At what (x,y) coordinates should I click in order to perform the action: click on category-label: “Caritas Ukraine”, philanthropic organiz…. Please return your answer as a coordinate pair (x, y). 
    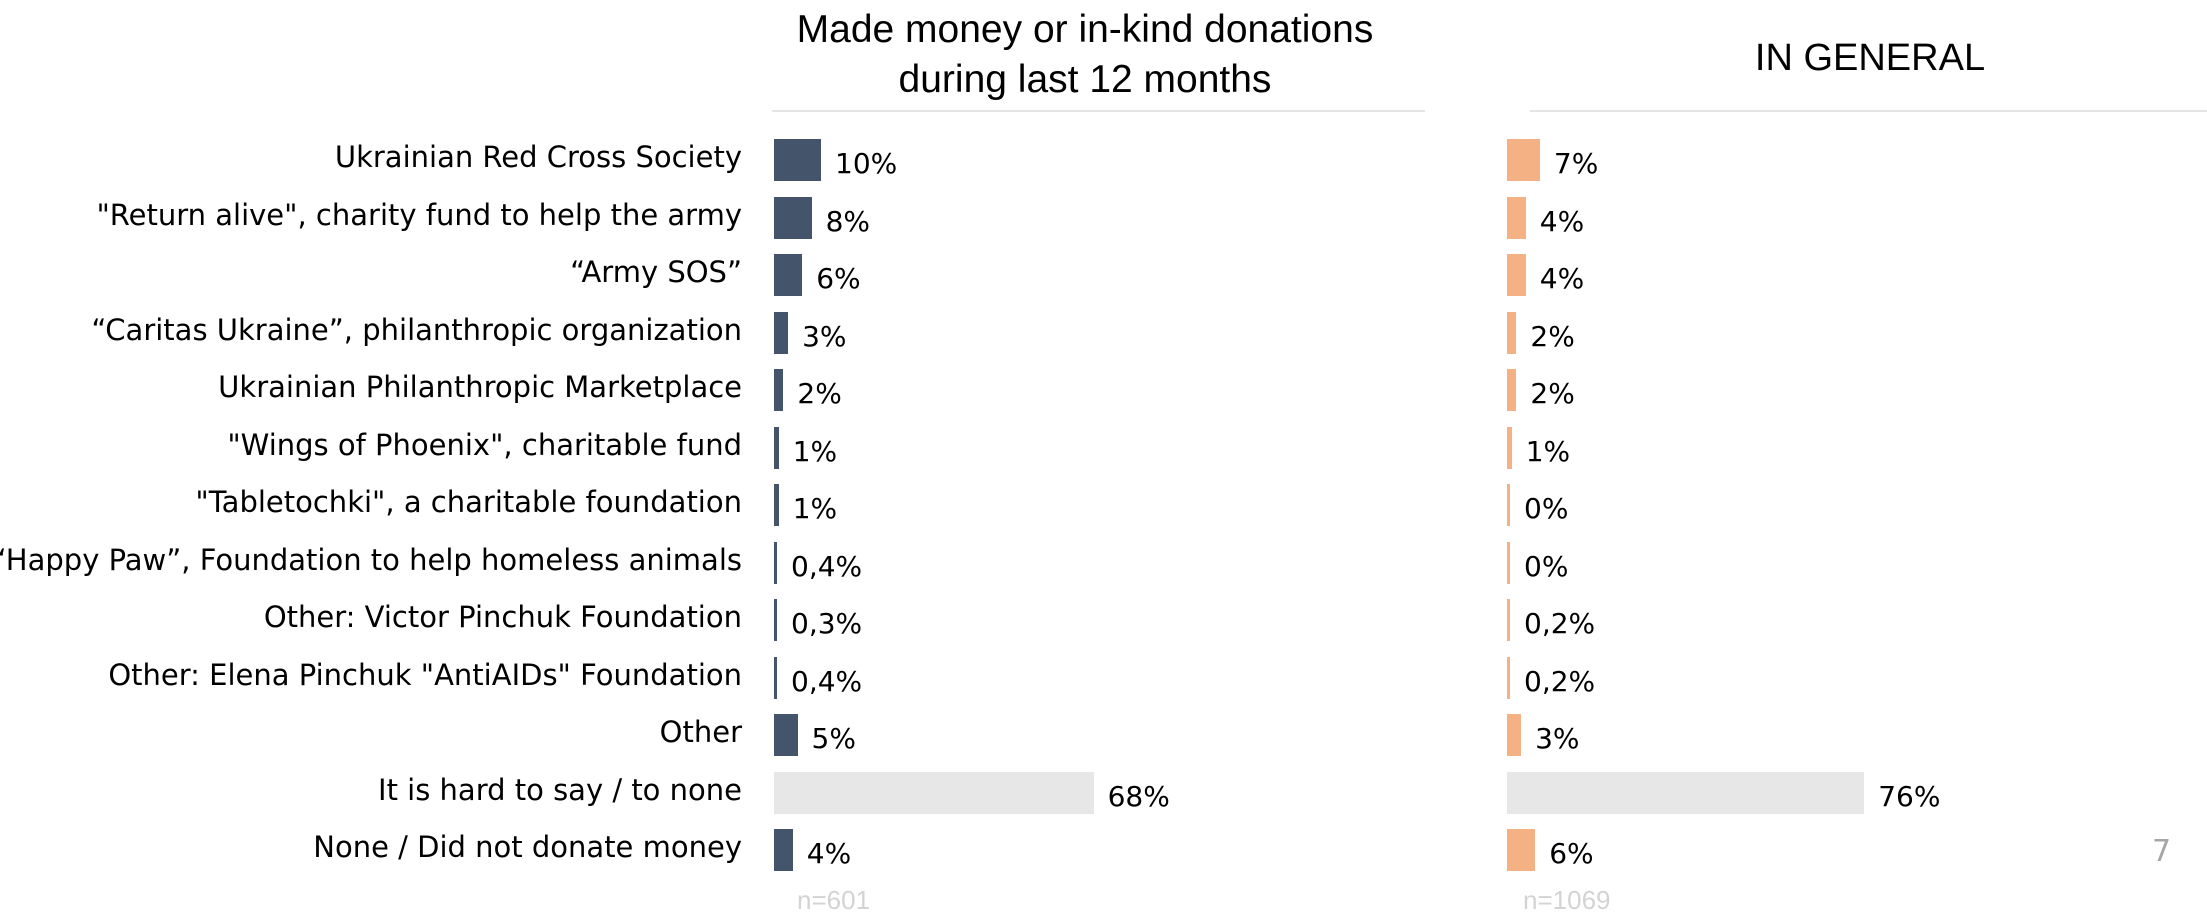
    Looking at the image, I should click on (416, 329).